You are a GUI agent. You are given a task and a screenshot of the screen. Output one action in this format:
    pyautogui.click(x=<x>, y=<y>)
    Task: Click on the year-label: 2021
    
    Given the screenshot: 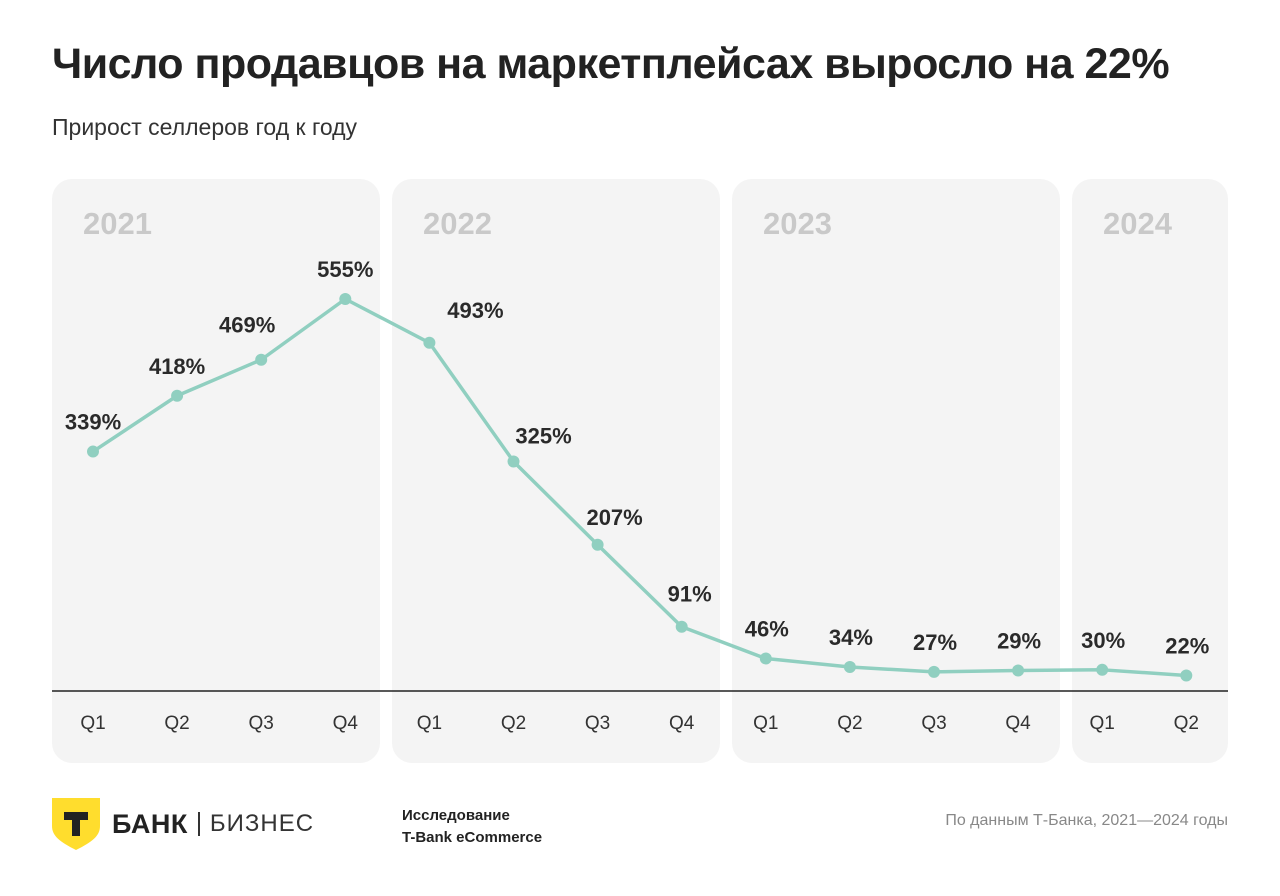 What is the action you would take?
    pyautogui.click(x=117, y=223)
    